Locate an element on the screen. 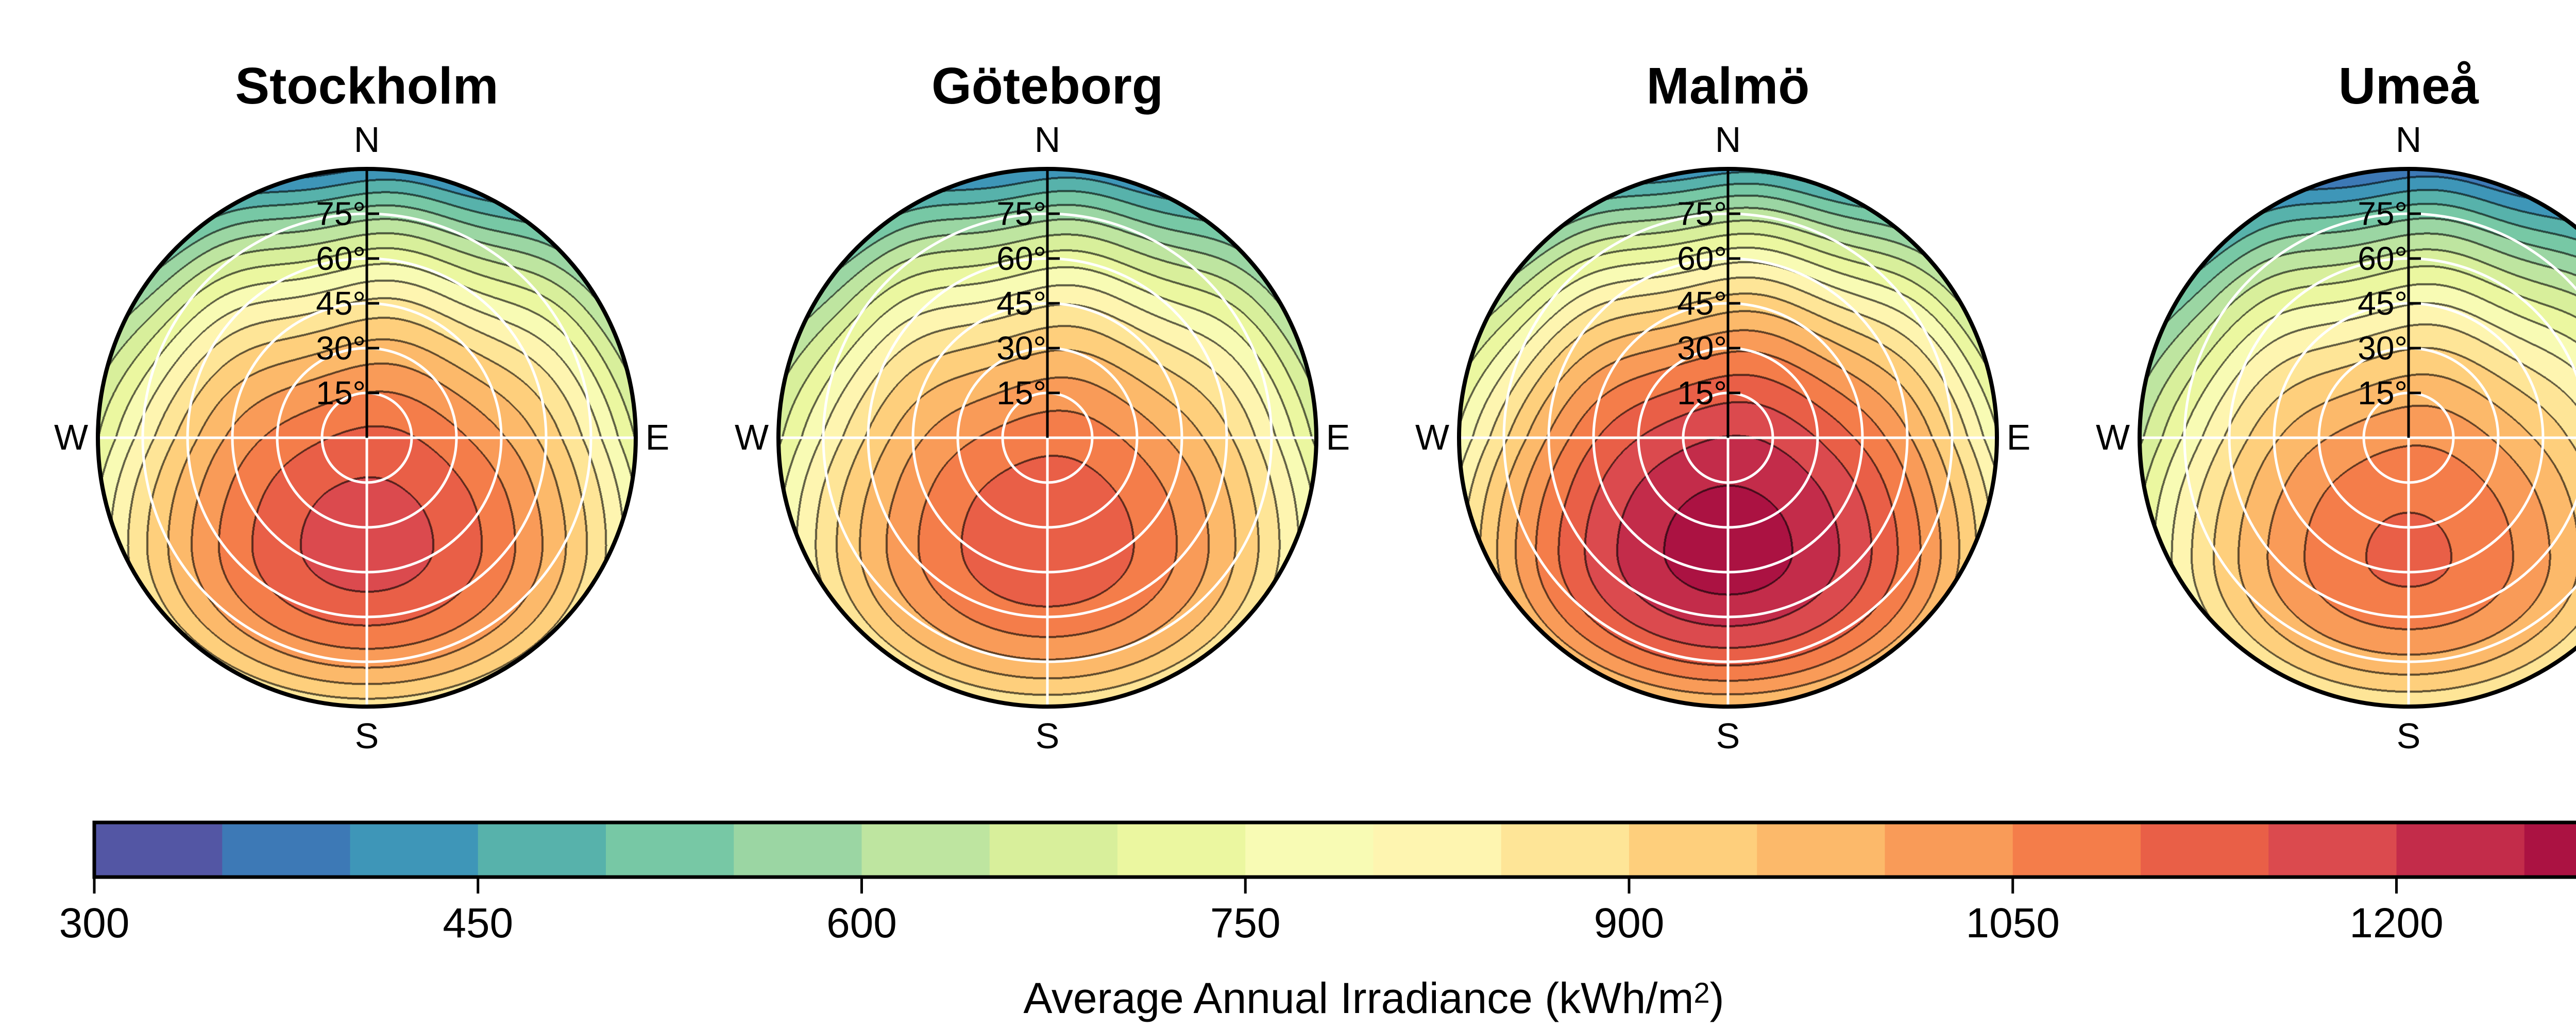 This screenshot has width=2576, height=1030. colorbar-tick-label: 600 is located at coordinates (861, 923).